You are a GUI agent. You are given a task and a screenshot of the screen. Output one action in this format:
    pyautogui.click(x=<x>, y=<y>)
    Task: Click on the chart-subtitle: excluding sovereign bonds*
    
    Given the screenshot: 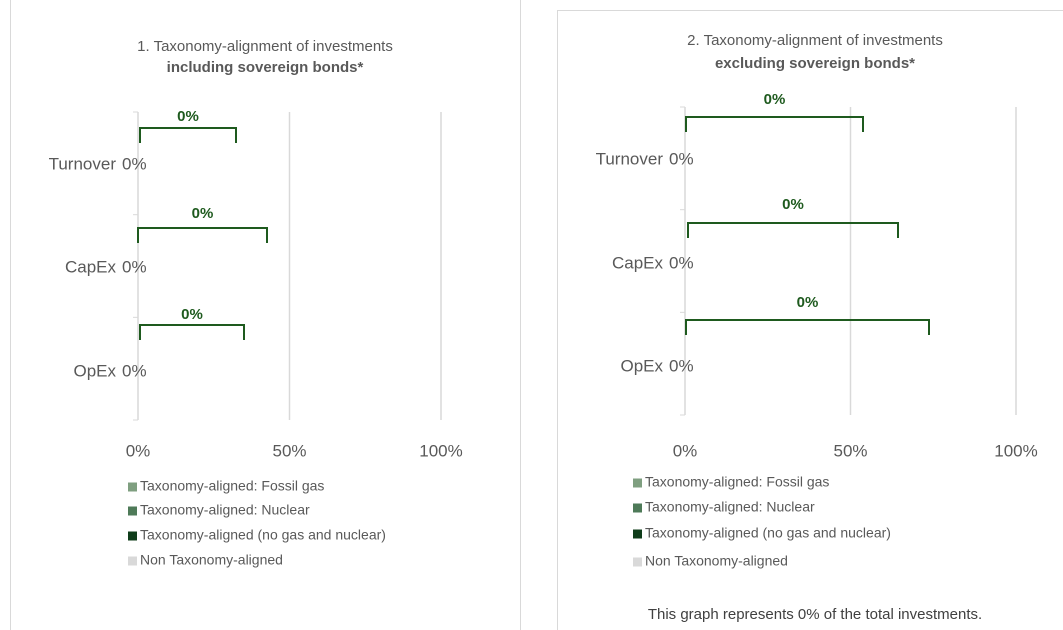 What is the action you would take?
    pyautogui.click(x=815, y=63)
    